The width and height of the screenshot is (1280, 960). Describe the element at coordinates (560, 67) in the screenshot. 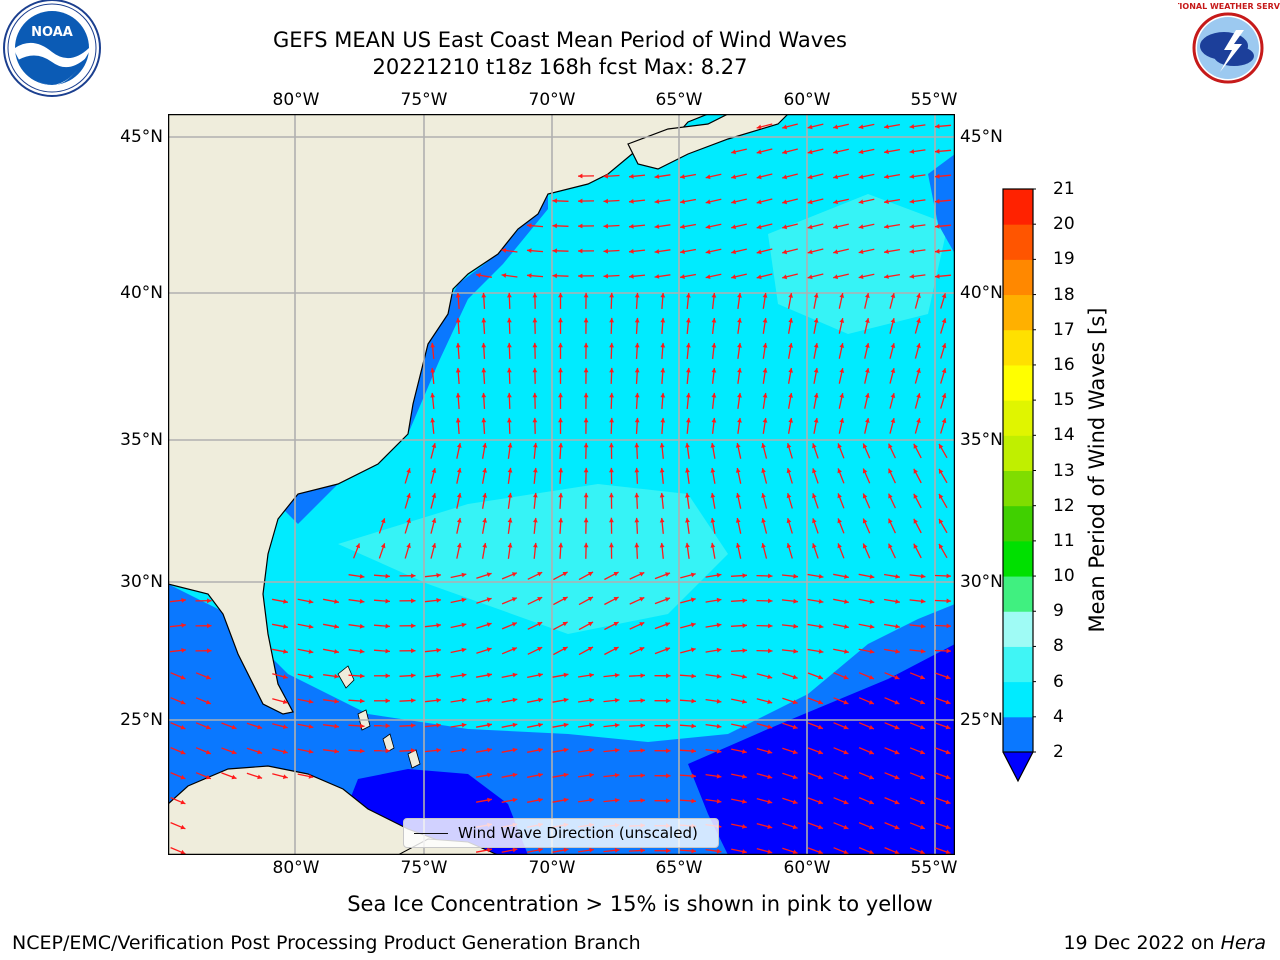

I see `chart-subtitle: 20221210 t18z 168h fcst Max: 8.27` at that location.